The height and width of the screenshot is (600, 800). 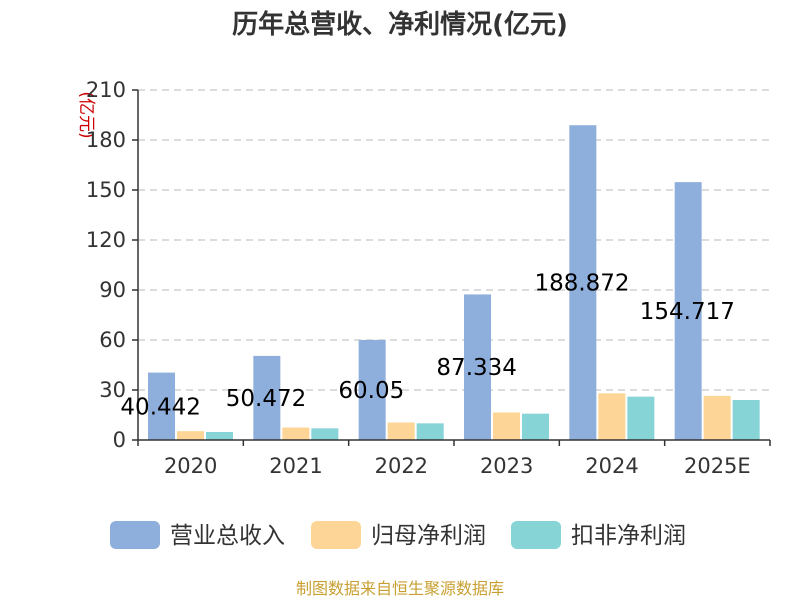 I want to click on bar-2025E-s2, so click(x=746, y=420).